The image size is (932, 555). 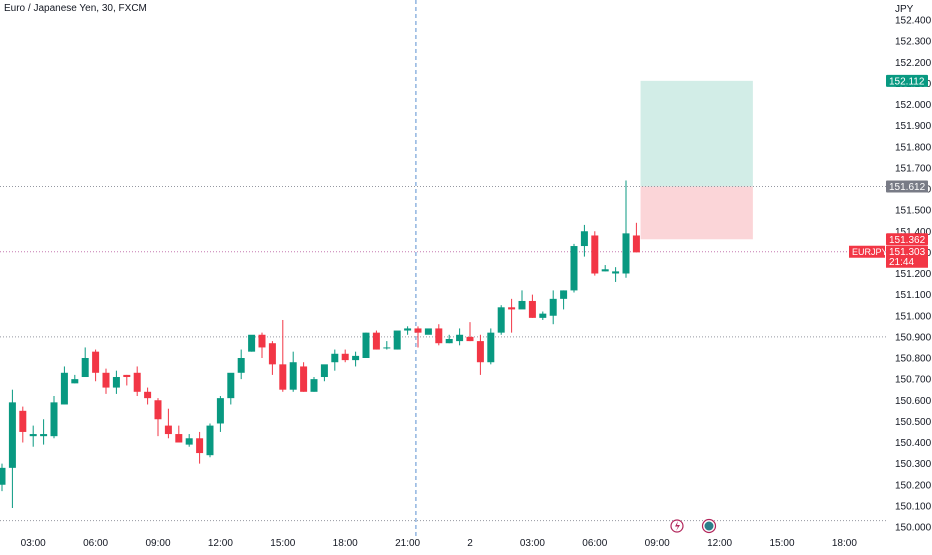 I want to click on x-tick-label: 03:00, so click(x=532, y=543).